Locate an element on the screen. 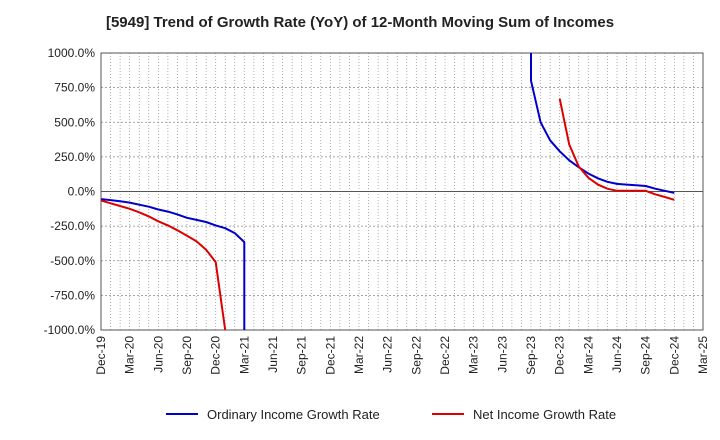  y-tick-label: -1000.0% is located at coordinates (70, 330).